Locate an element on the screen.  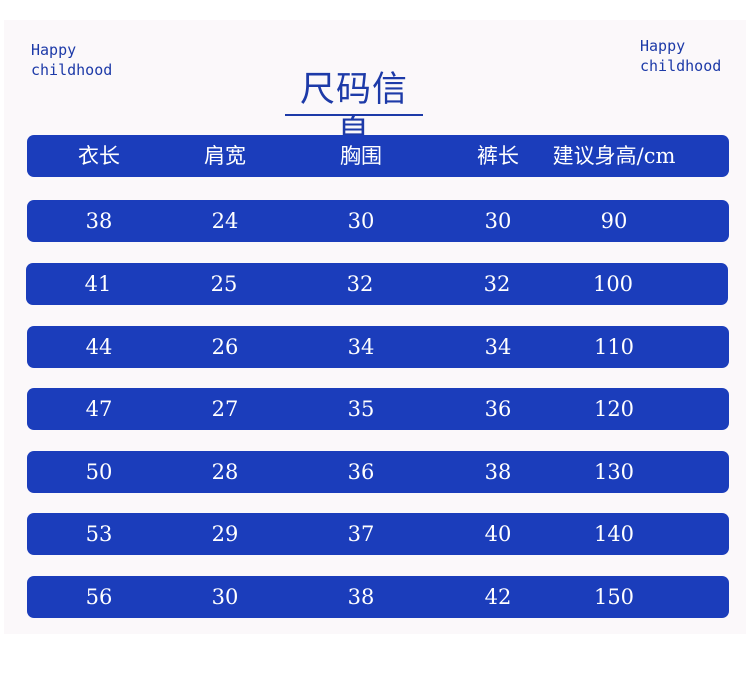
table-cell: 140 is located at coordinates (614, 534).